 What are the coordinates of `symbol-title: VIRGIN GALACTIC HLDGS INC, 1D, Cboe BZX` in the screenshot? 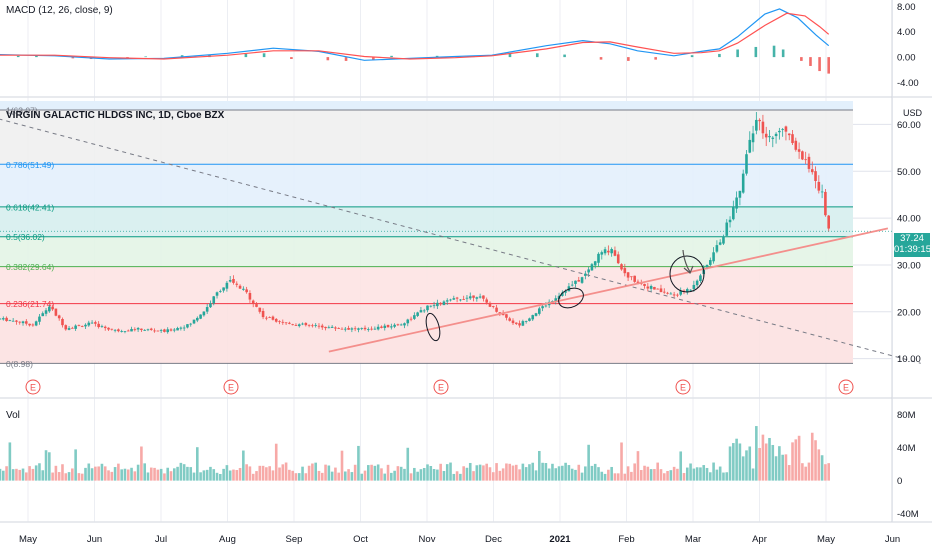 It's located at (115, 115).